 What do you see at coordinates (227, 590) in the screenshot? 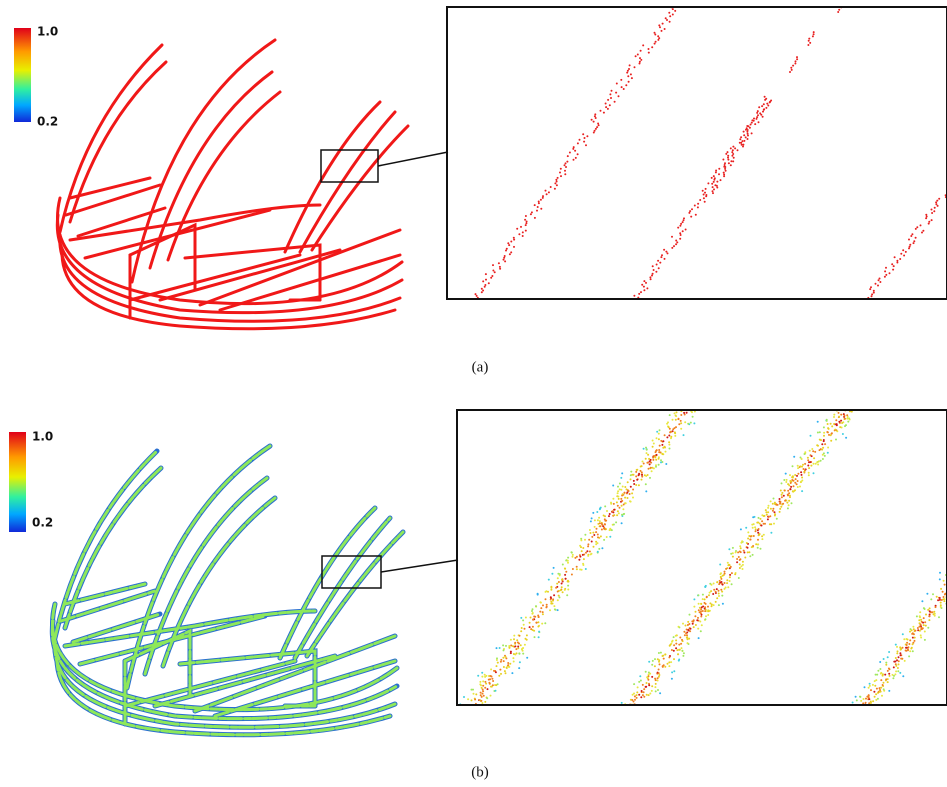
I see `wireframe` at bounding box center [227, 590].